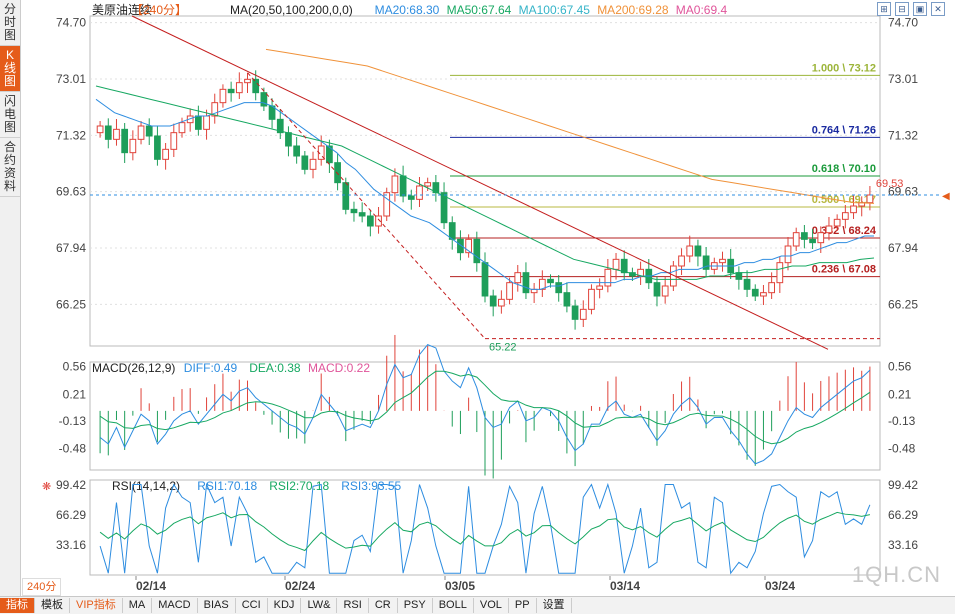 This screenshot has height=614, width=955. Describe the element at coordinates (138, 605) in the screenshot. I see `bottom-tab-3: MA` at that location.